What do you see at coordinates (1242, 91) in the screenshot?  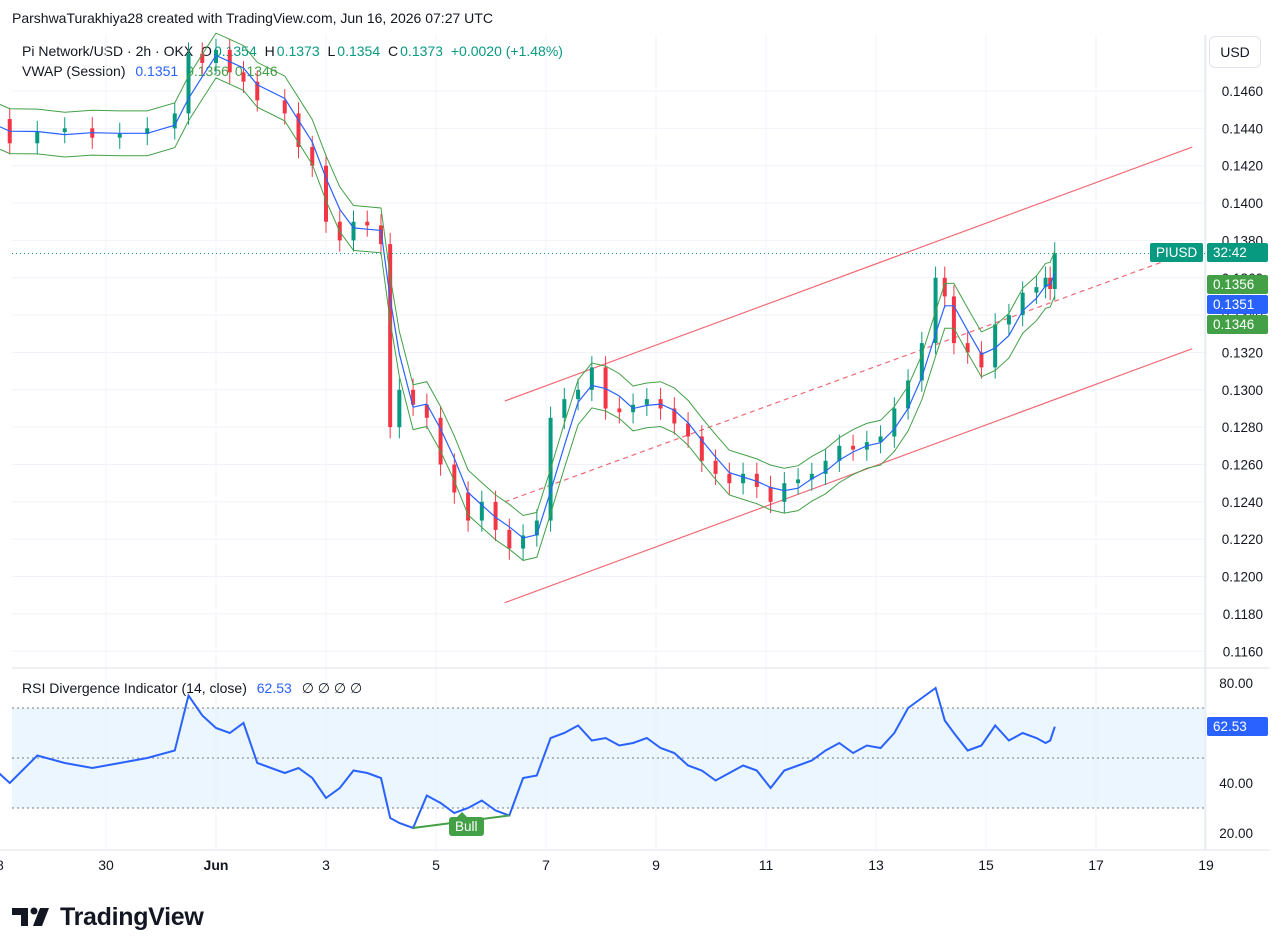 I see `price-axis-label: 0.1460` at bounding box center [1242, 91].